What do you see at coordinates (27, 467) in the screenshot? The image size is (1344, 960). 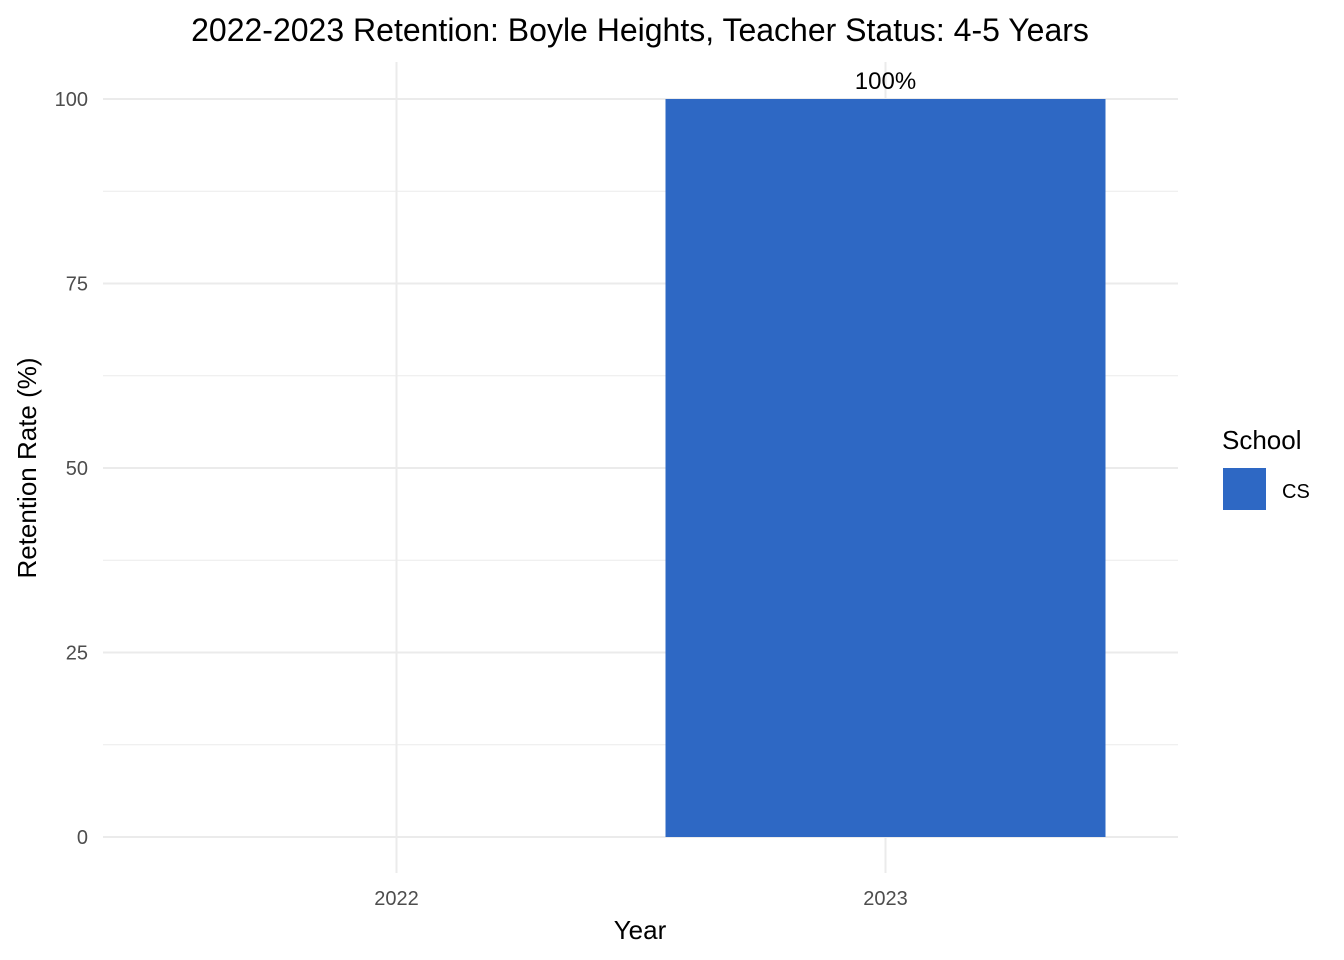 I see `y-axis-title: Retention Rate (%)` at bounding box center [27, 467].